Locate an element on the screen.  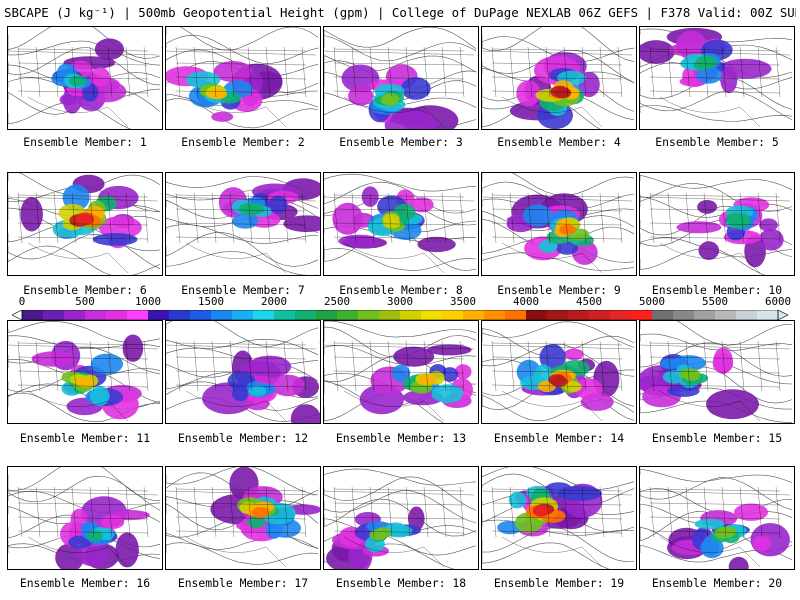
ensemble-member-label: Ensemble Member: 15 is located at coordinates (717, 438).